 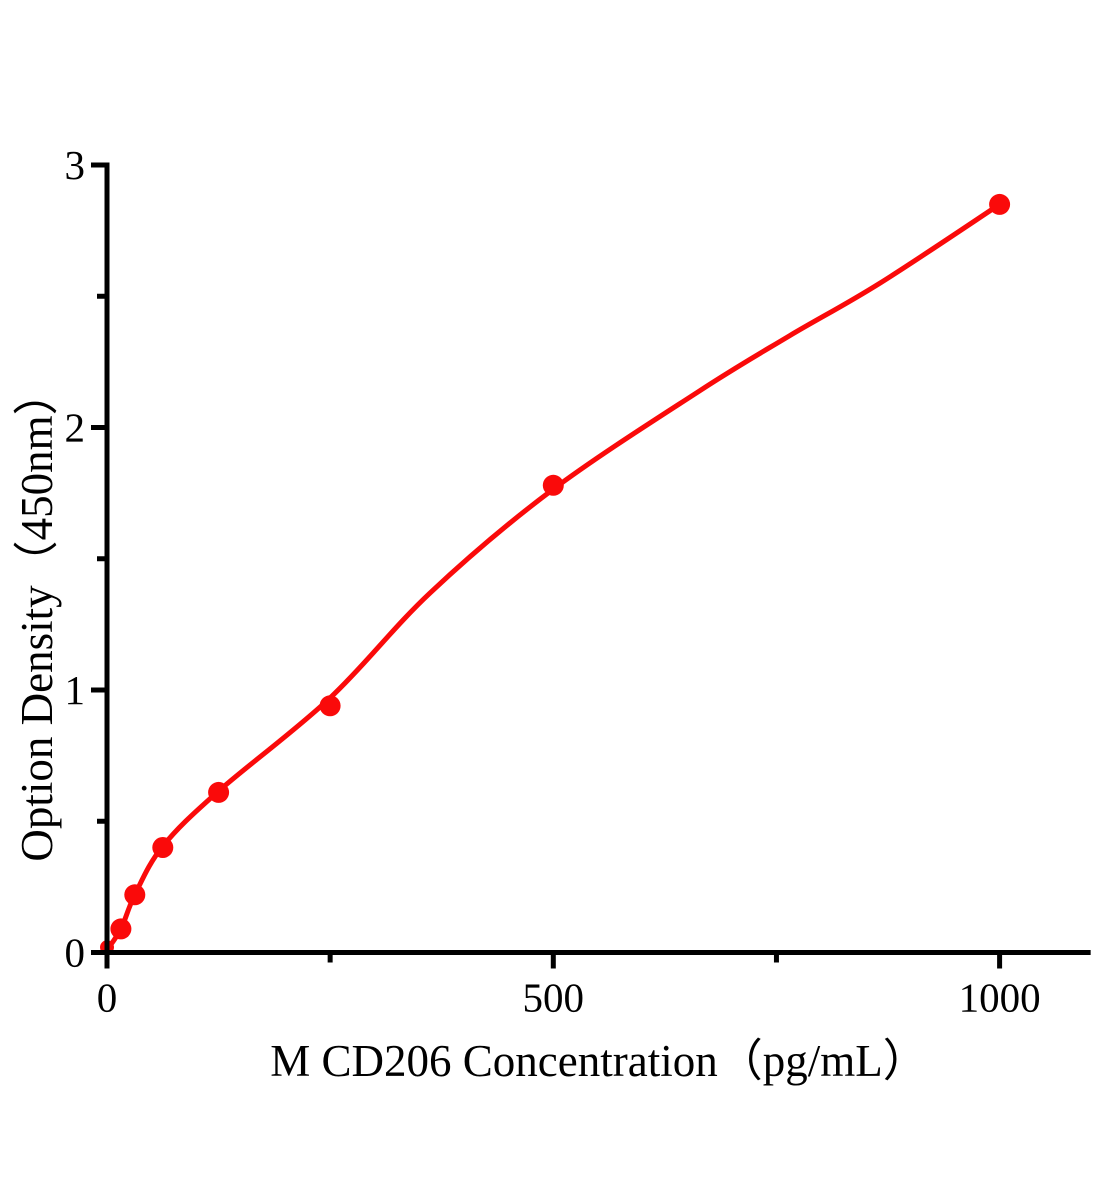 What do you see at coordinates (75, 428) in the screenshot?
I see `y-tick-label: 2` at bounding box center [75, 428].